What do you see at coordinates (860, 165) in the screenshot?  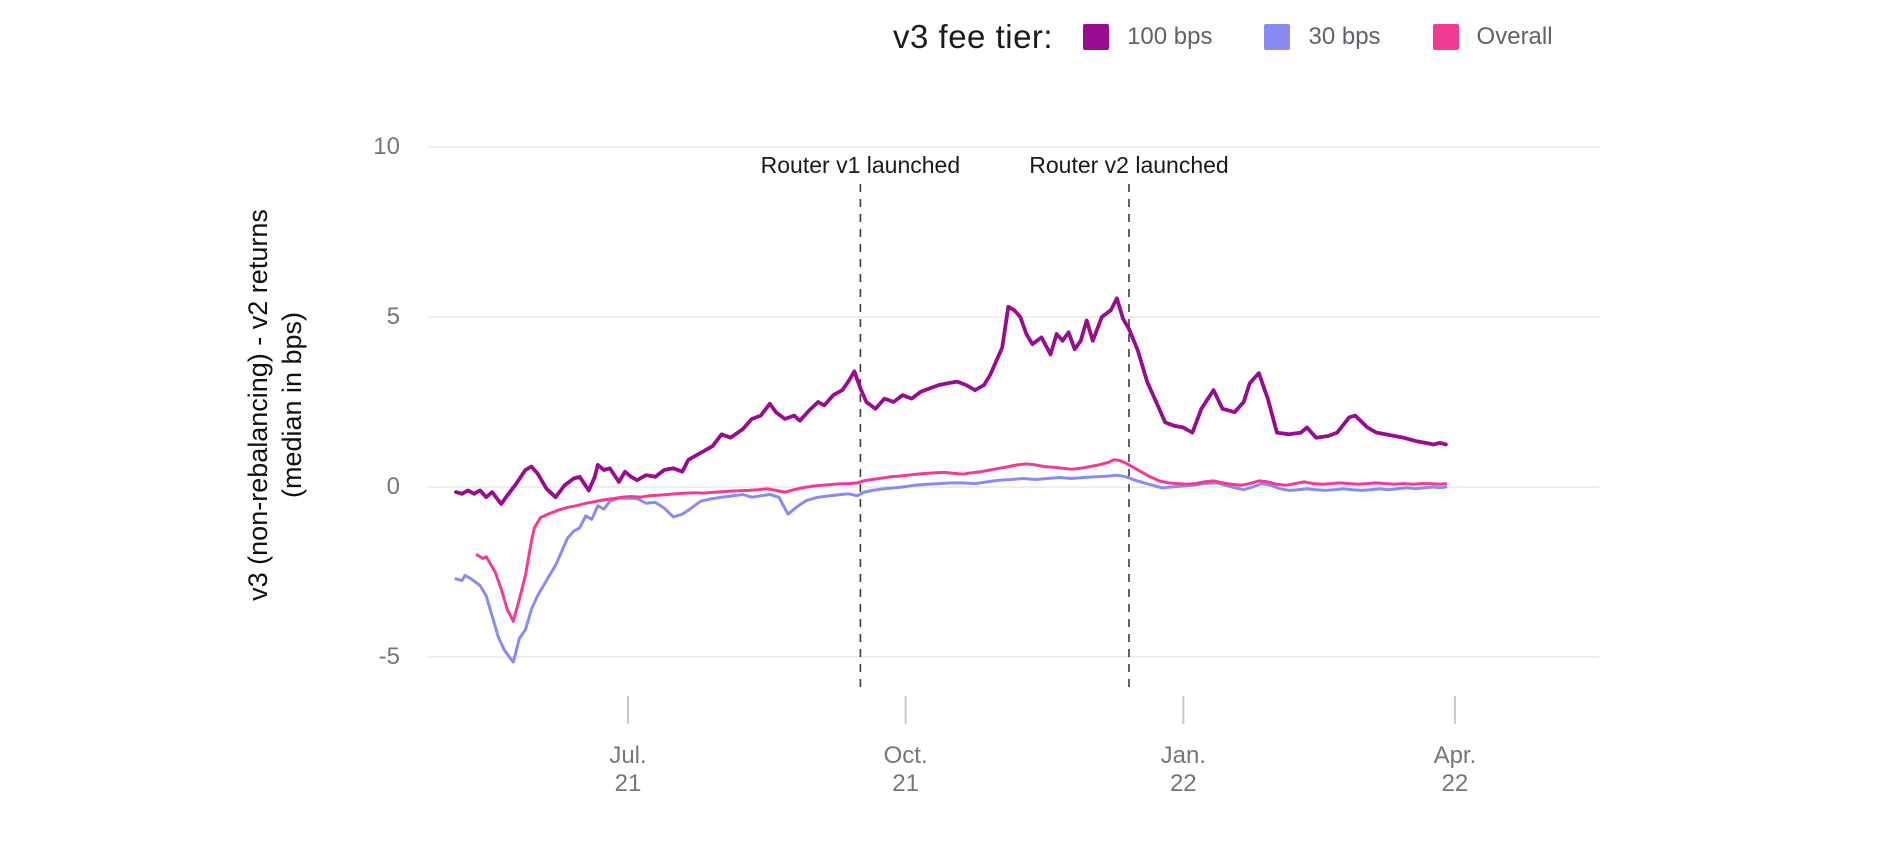 I see `annotation-router-v1: Router v1 launched` at bounding box center [860, 165].